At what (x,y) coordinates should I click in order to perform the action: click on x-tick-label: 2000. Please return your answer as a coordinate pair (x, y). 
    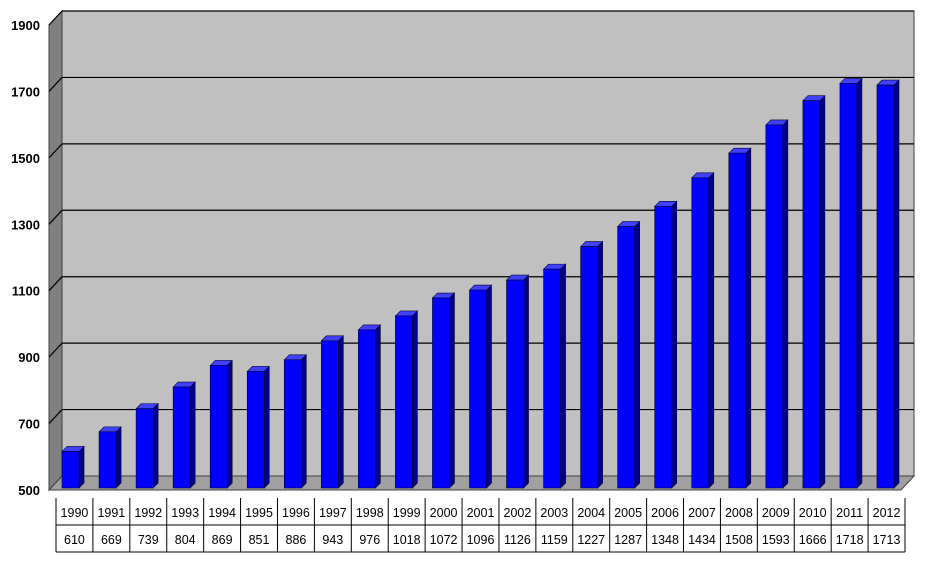
    Looking at the image, I should click on (444, 513).